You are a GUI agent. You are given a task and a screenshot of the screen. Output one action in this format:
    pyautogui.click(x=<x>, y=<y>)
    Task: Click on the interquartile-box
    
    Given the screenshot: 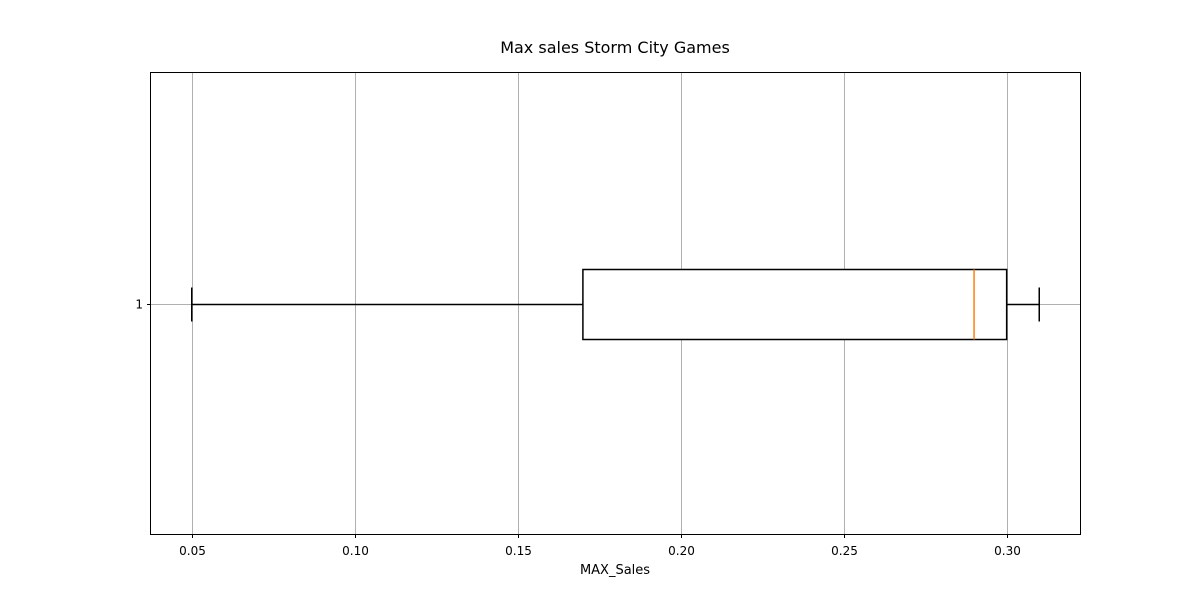 What is the action you would take?
    pyautogui.click(x=795, y=304)
    